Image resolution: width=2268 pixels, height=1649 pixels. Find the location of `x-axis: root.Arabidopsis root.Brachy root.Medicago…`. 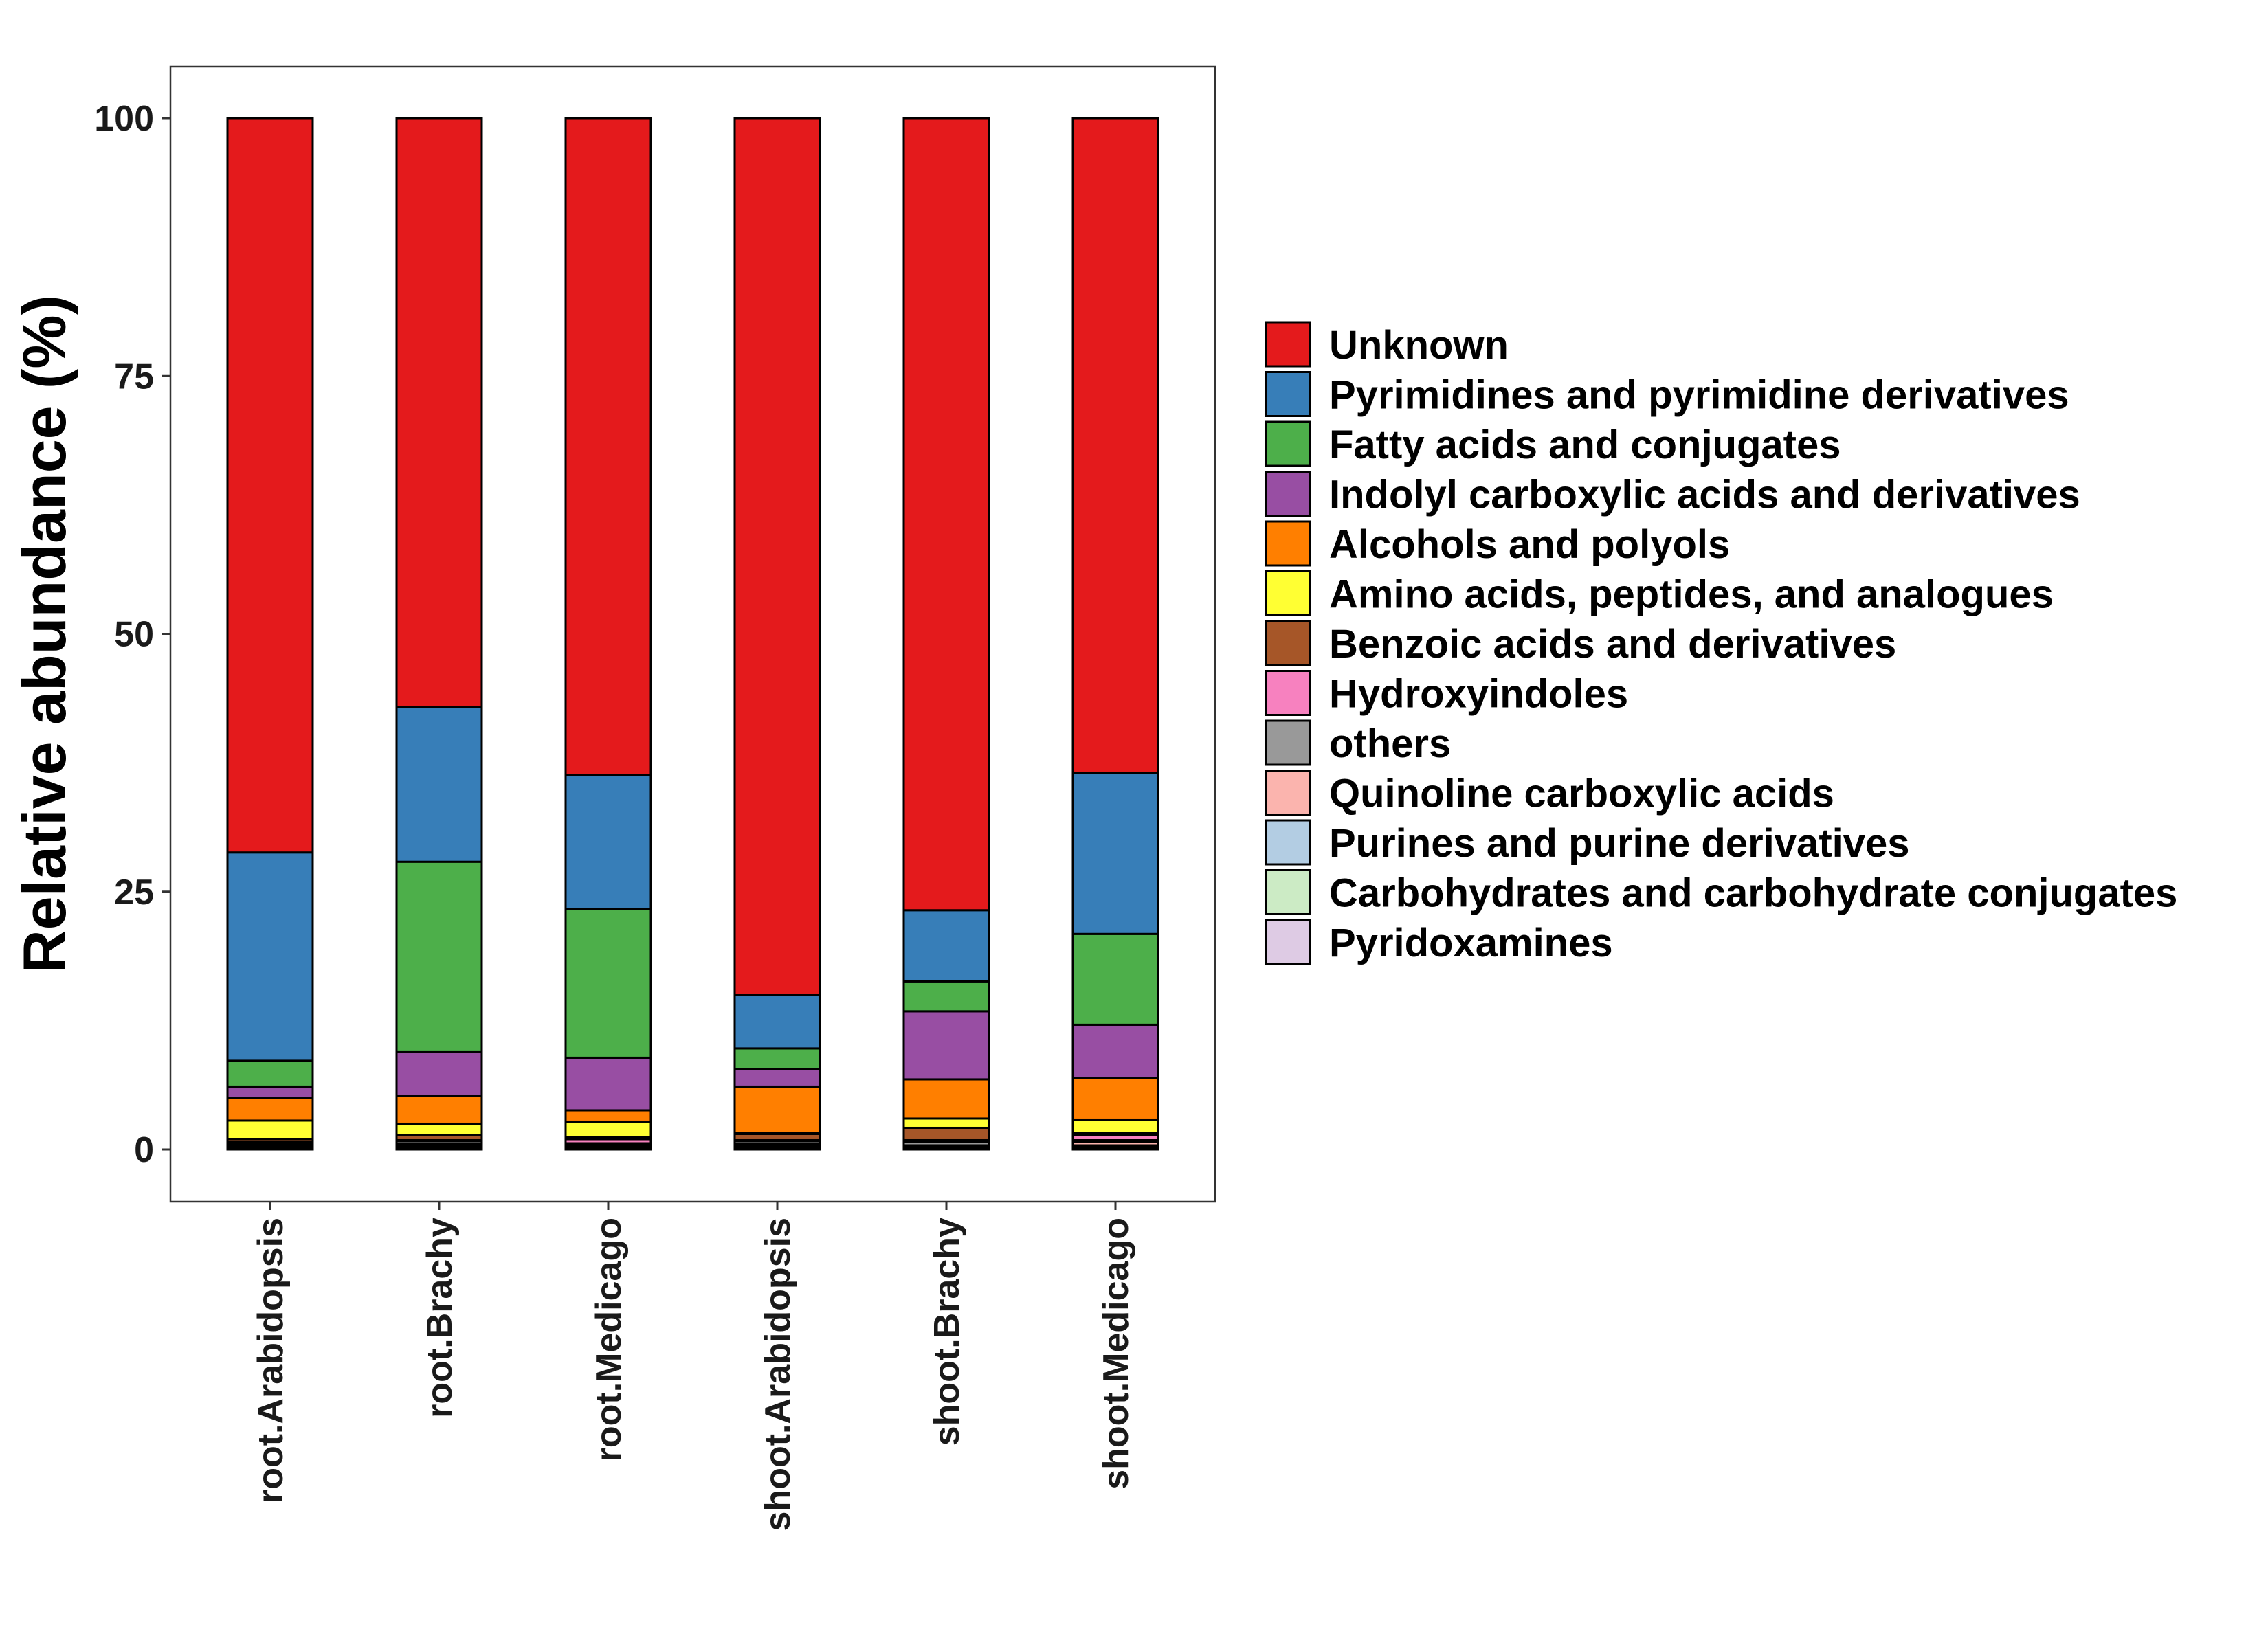

x-axis: root.Arabidopsis root.Brachy root.Medicago… is located at coordinates (693, 1366).